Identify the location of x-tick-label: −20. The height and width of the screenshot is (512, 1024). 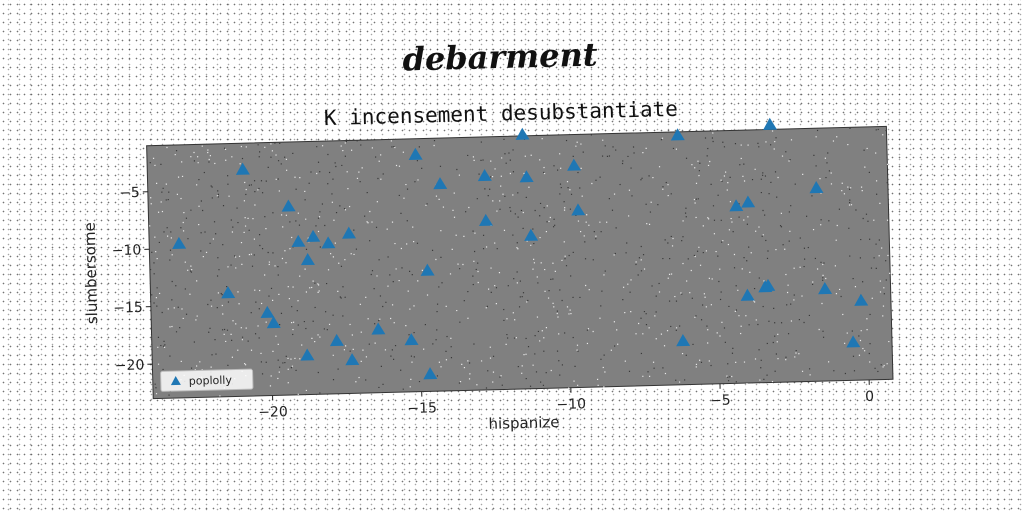
(273, 412).